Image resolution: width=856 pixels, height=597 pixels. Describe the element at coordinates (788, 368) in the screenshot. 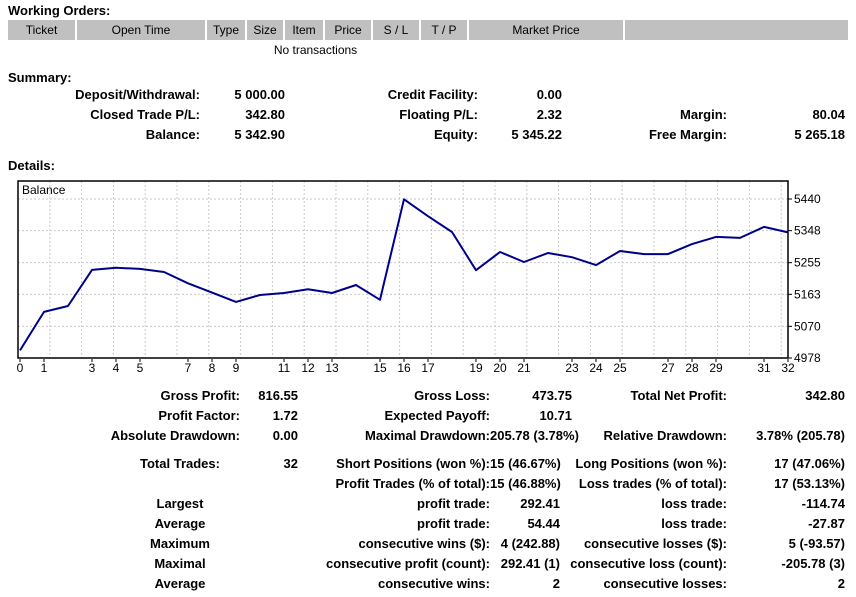

I see `svg-text: 32` at that location.